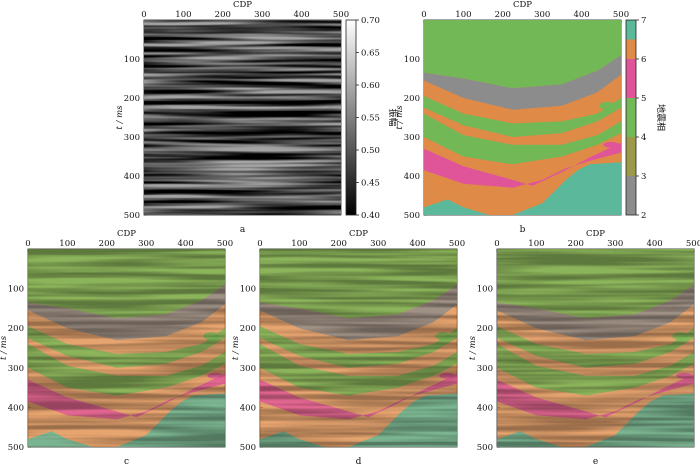 This screenshot has height=467, width=700. What do you see at coordinates (126, 462) in the screenshot?
I see `panel-caption: c` at bounding box center [126, 462].